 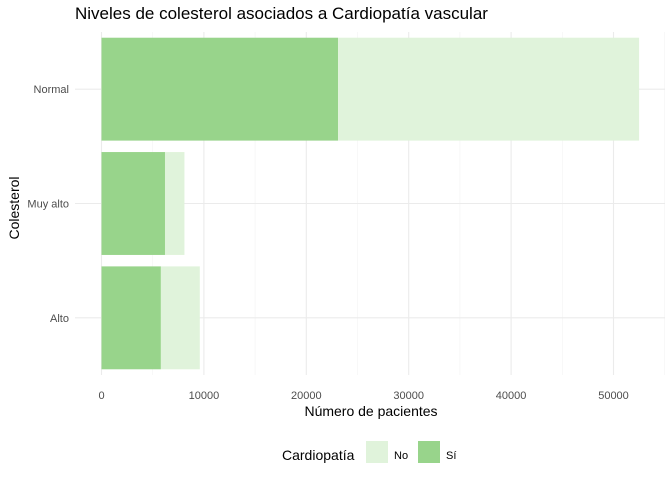 I want to click on legend-label: No, so click(x=401, y=456).